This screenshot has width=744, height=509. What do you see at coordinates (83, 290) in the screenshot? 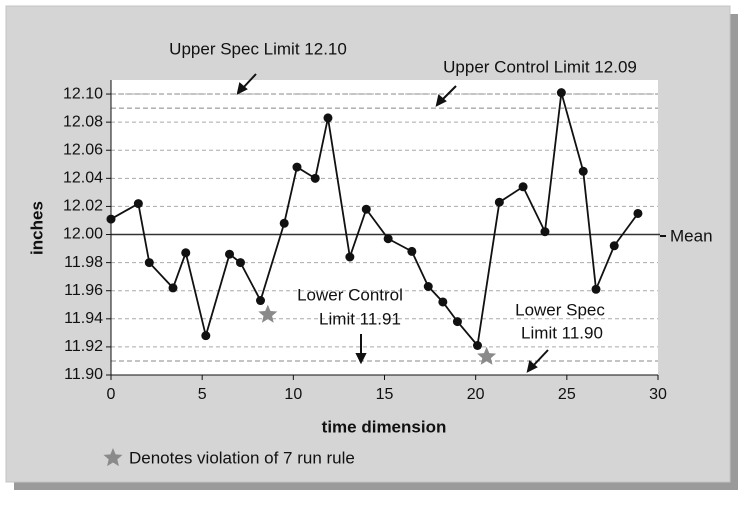
I see `y-tick-label: 11.96` at bounding box center [83, 290].